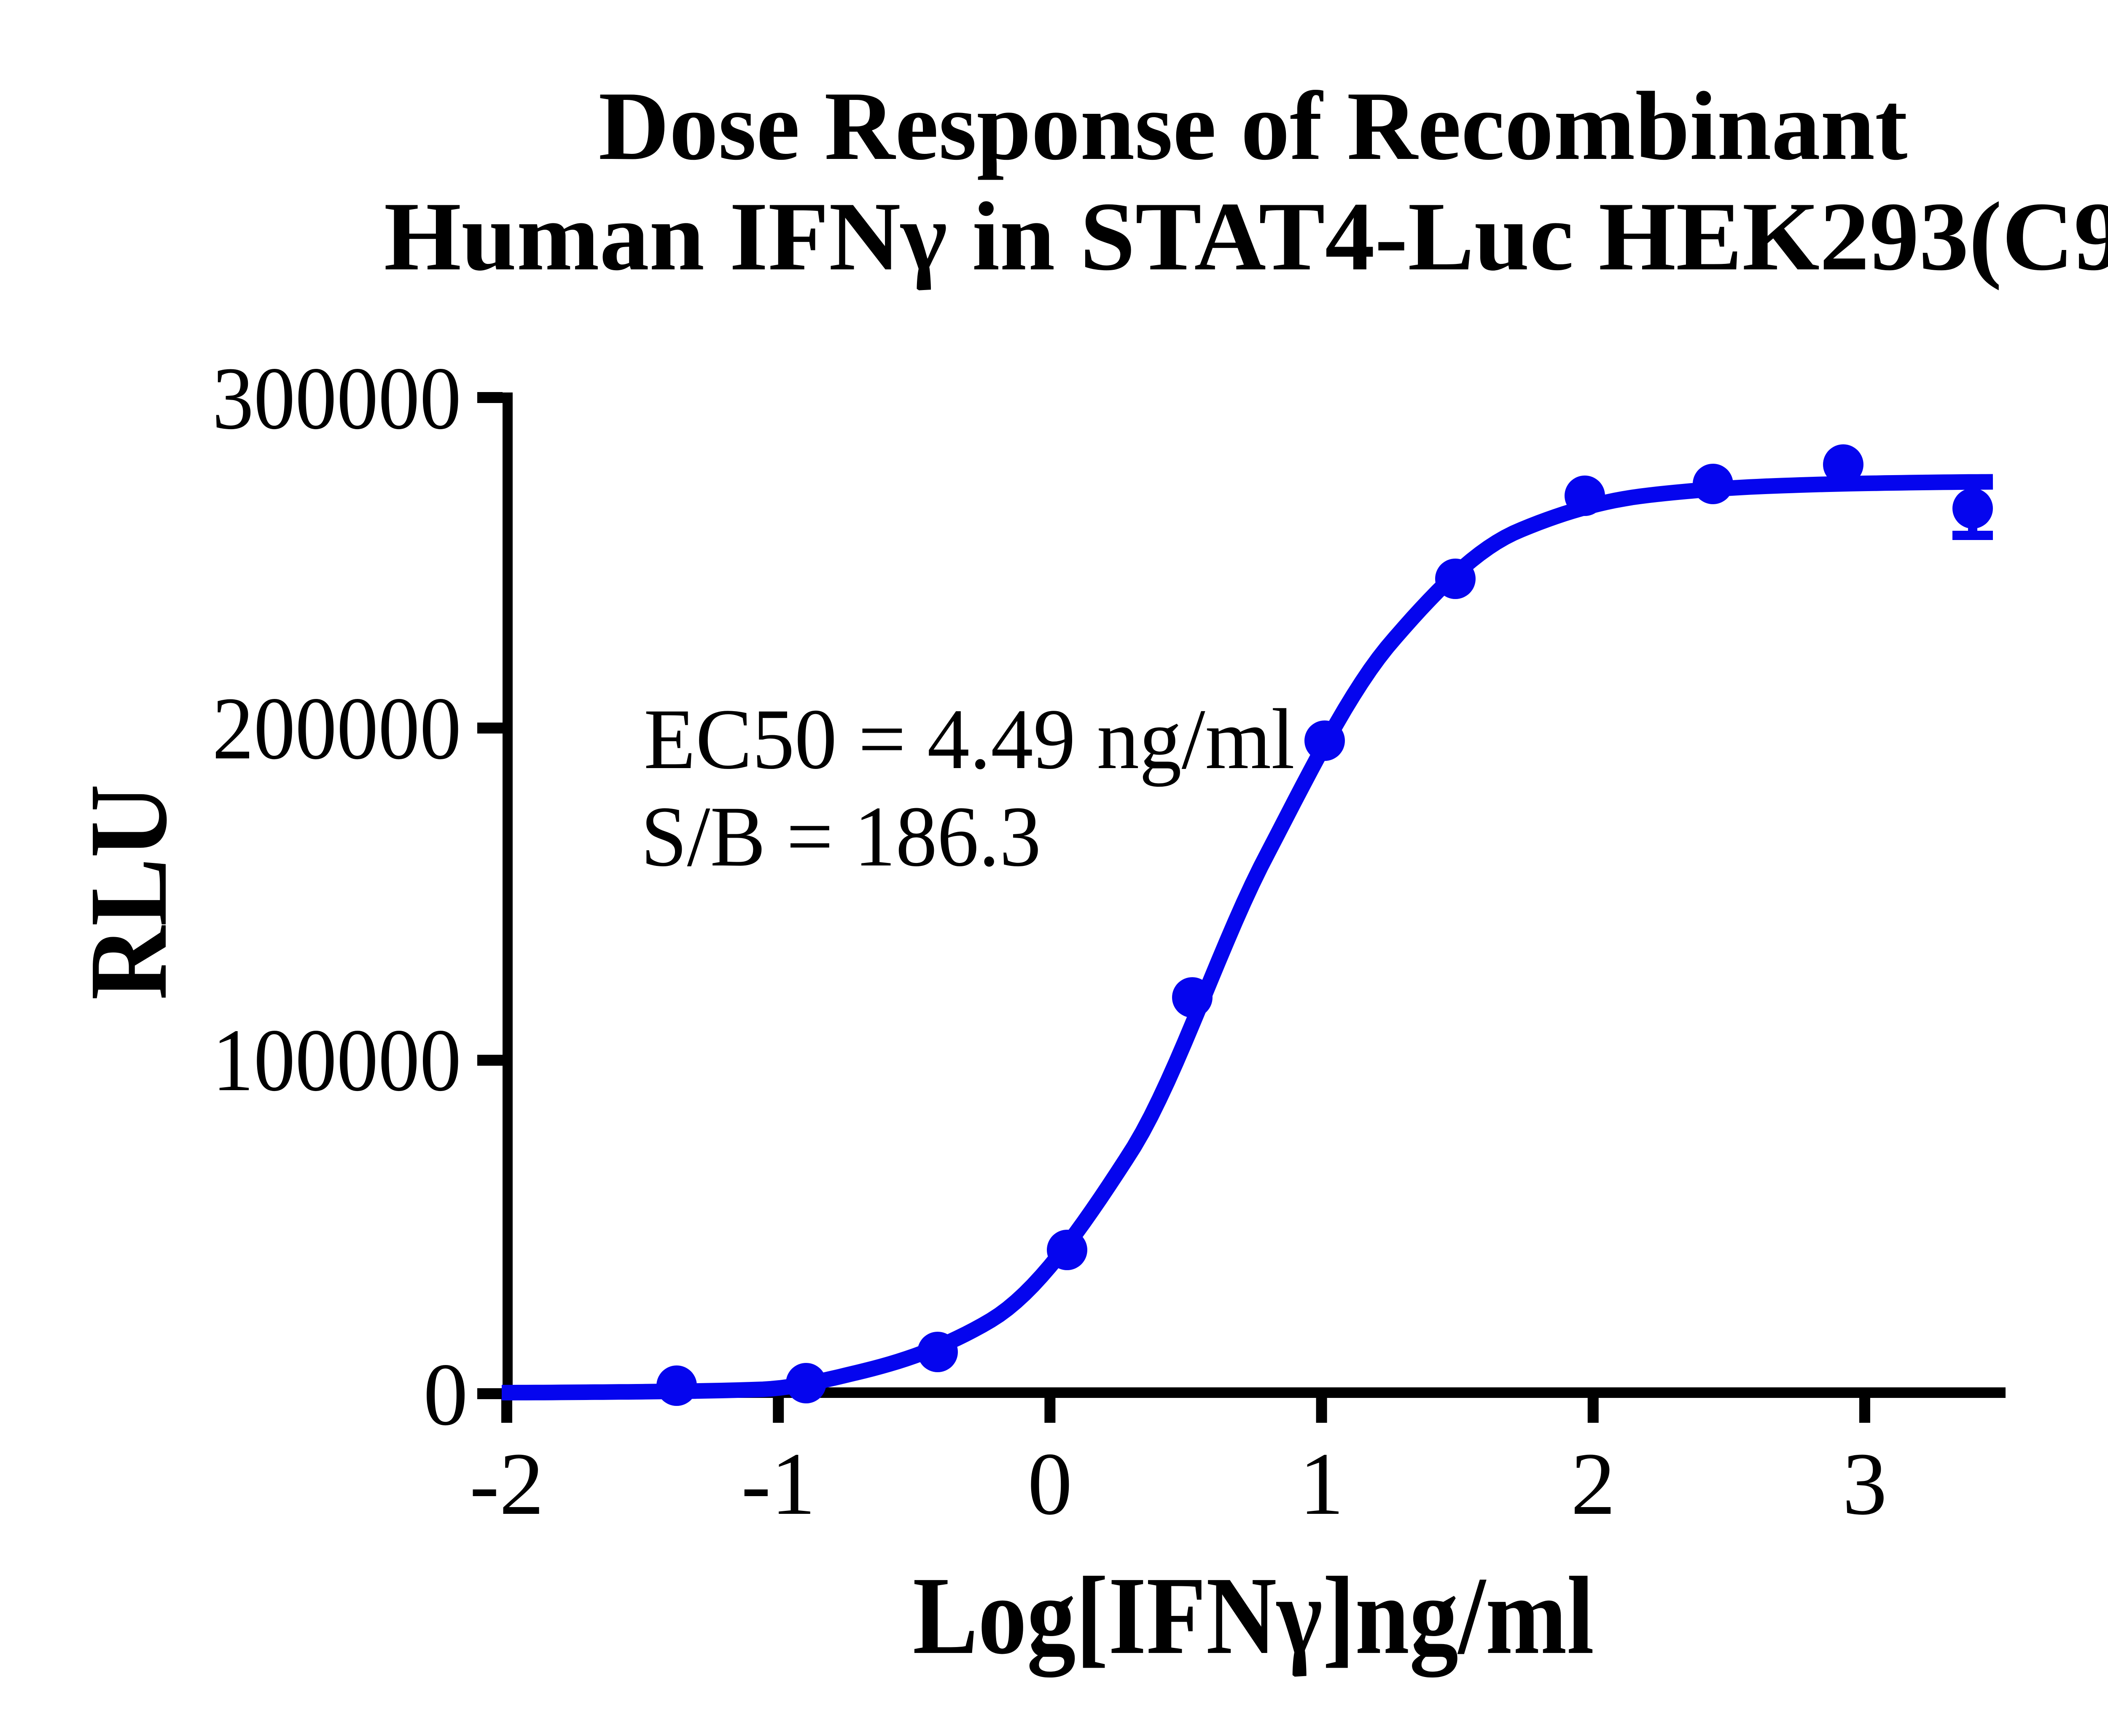 This screenshot has height=1736, width=2108. I want to click on svg-text: 2, so click(1593, 1483).